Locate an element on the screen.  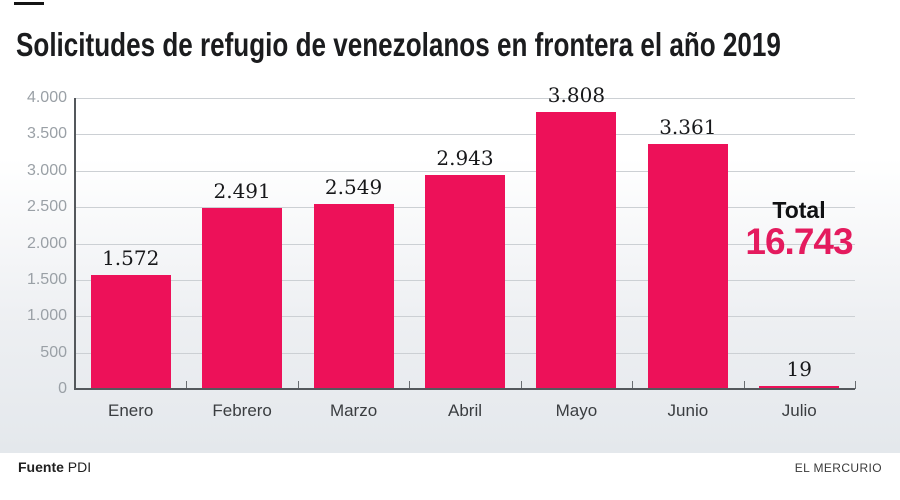
y-tick-label: 0 is located at coordinates (62, 388).